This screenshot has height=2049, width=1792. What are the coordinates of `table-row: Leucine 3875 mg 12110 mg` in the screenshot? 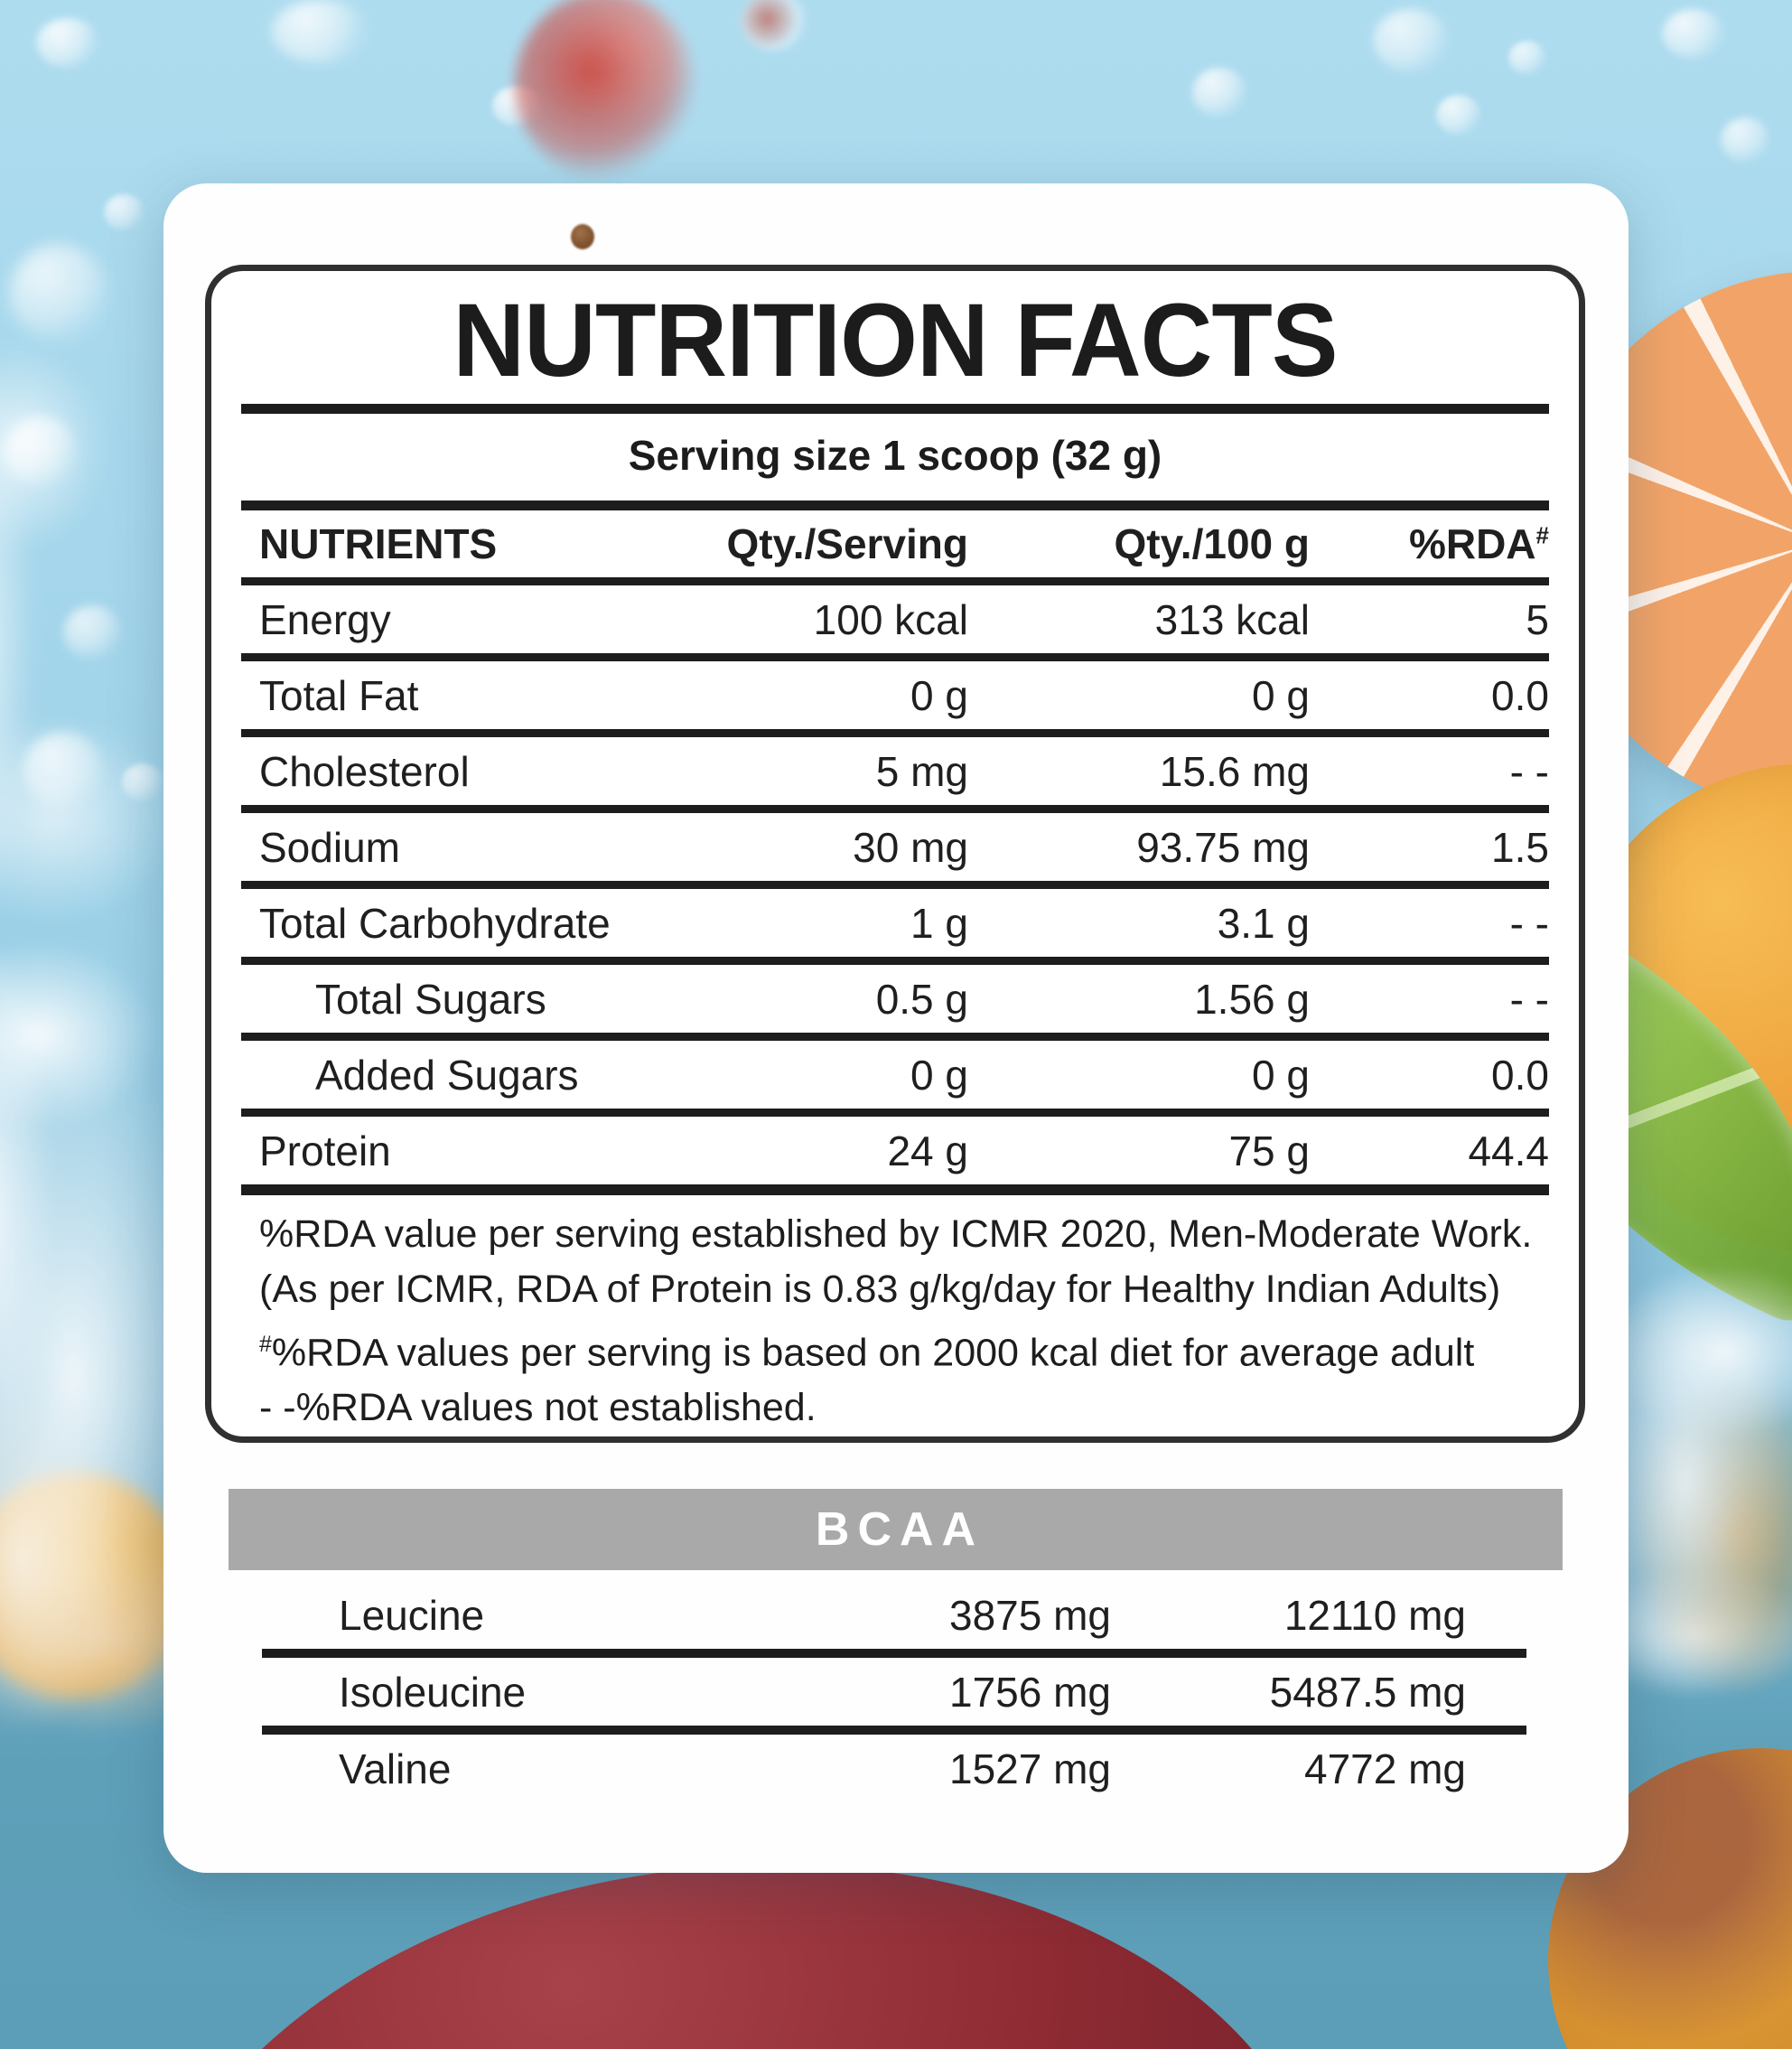 It's located at (894, 1615).